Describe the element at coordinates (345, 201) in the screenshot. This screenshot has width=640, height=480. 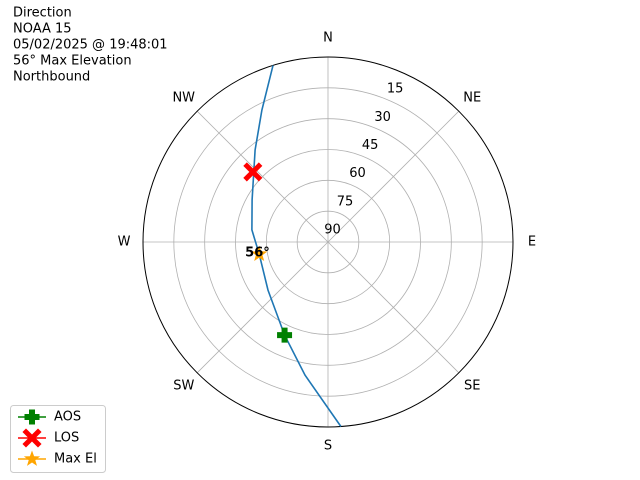
I see `r-tick-label: 75` at that location.